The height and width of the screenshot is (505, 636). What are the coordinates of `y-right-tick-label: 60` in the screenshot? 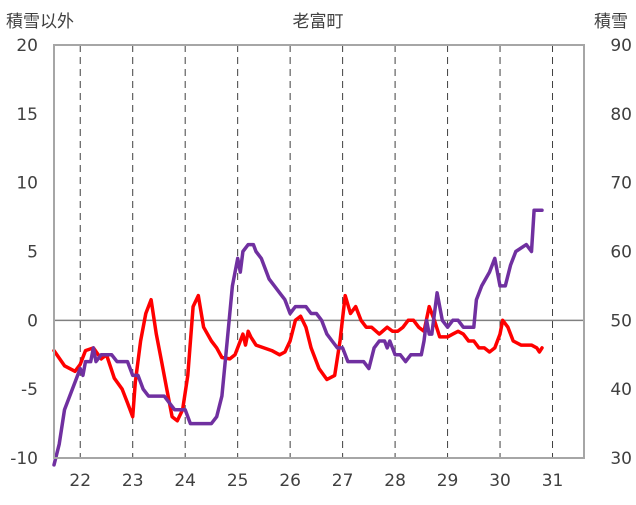 It's located at (621, 253).